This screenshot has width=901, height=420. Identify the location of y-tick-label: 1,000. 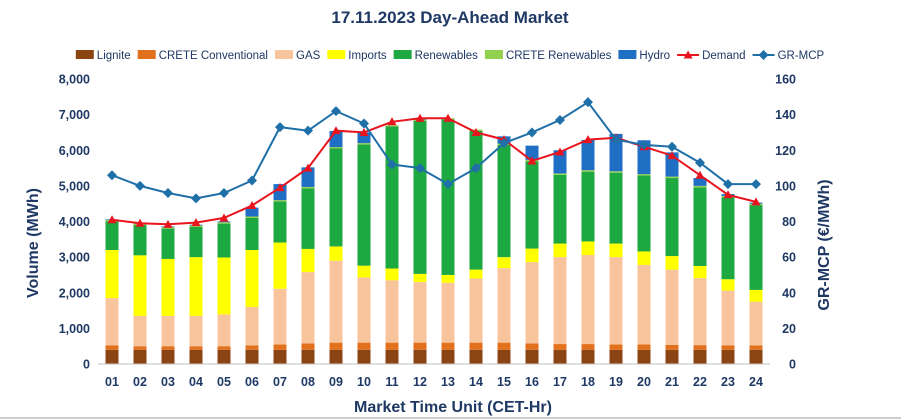
(74, 329).